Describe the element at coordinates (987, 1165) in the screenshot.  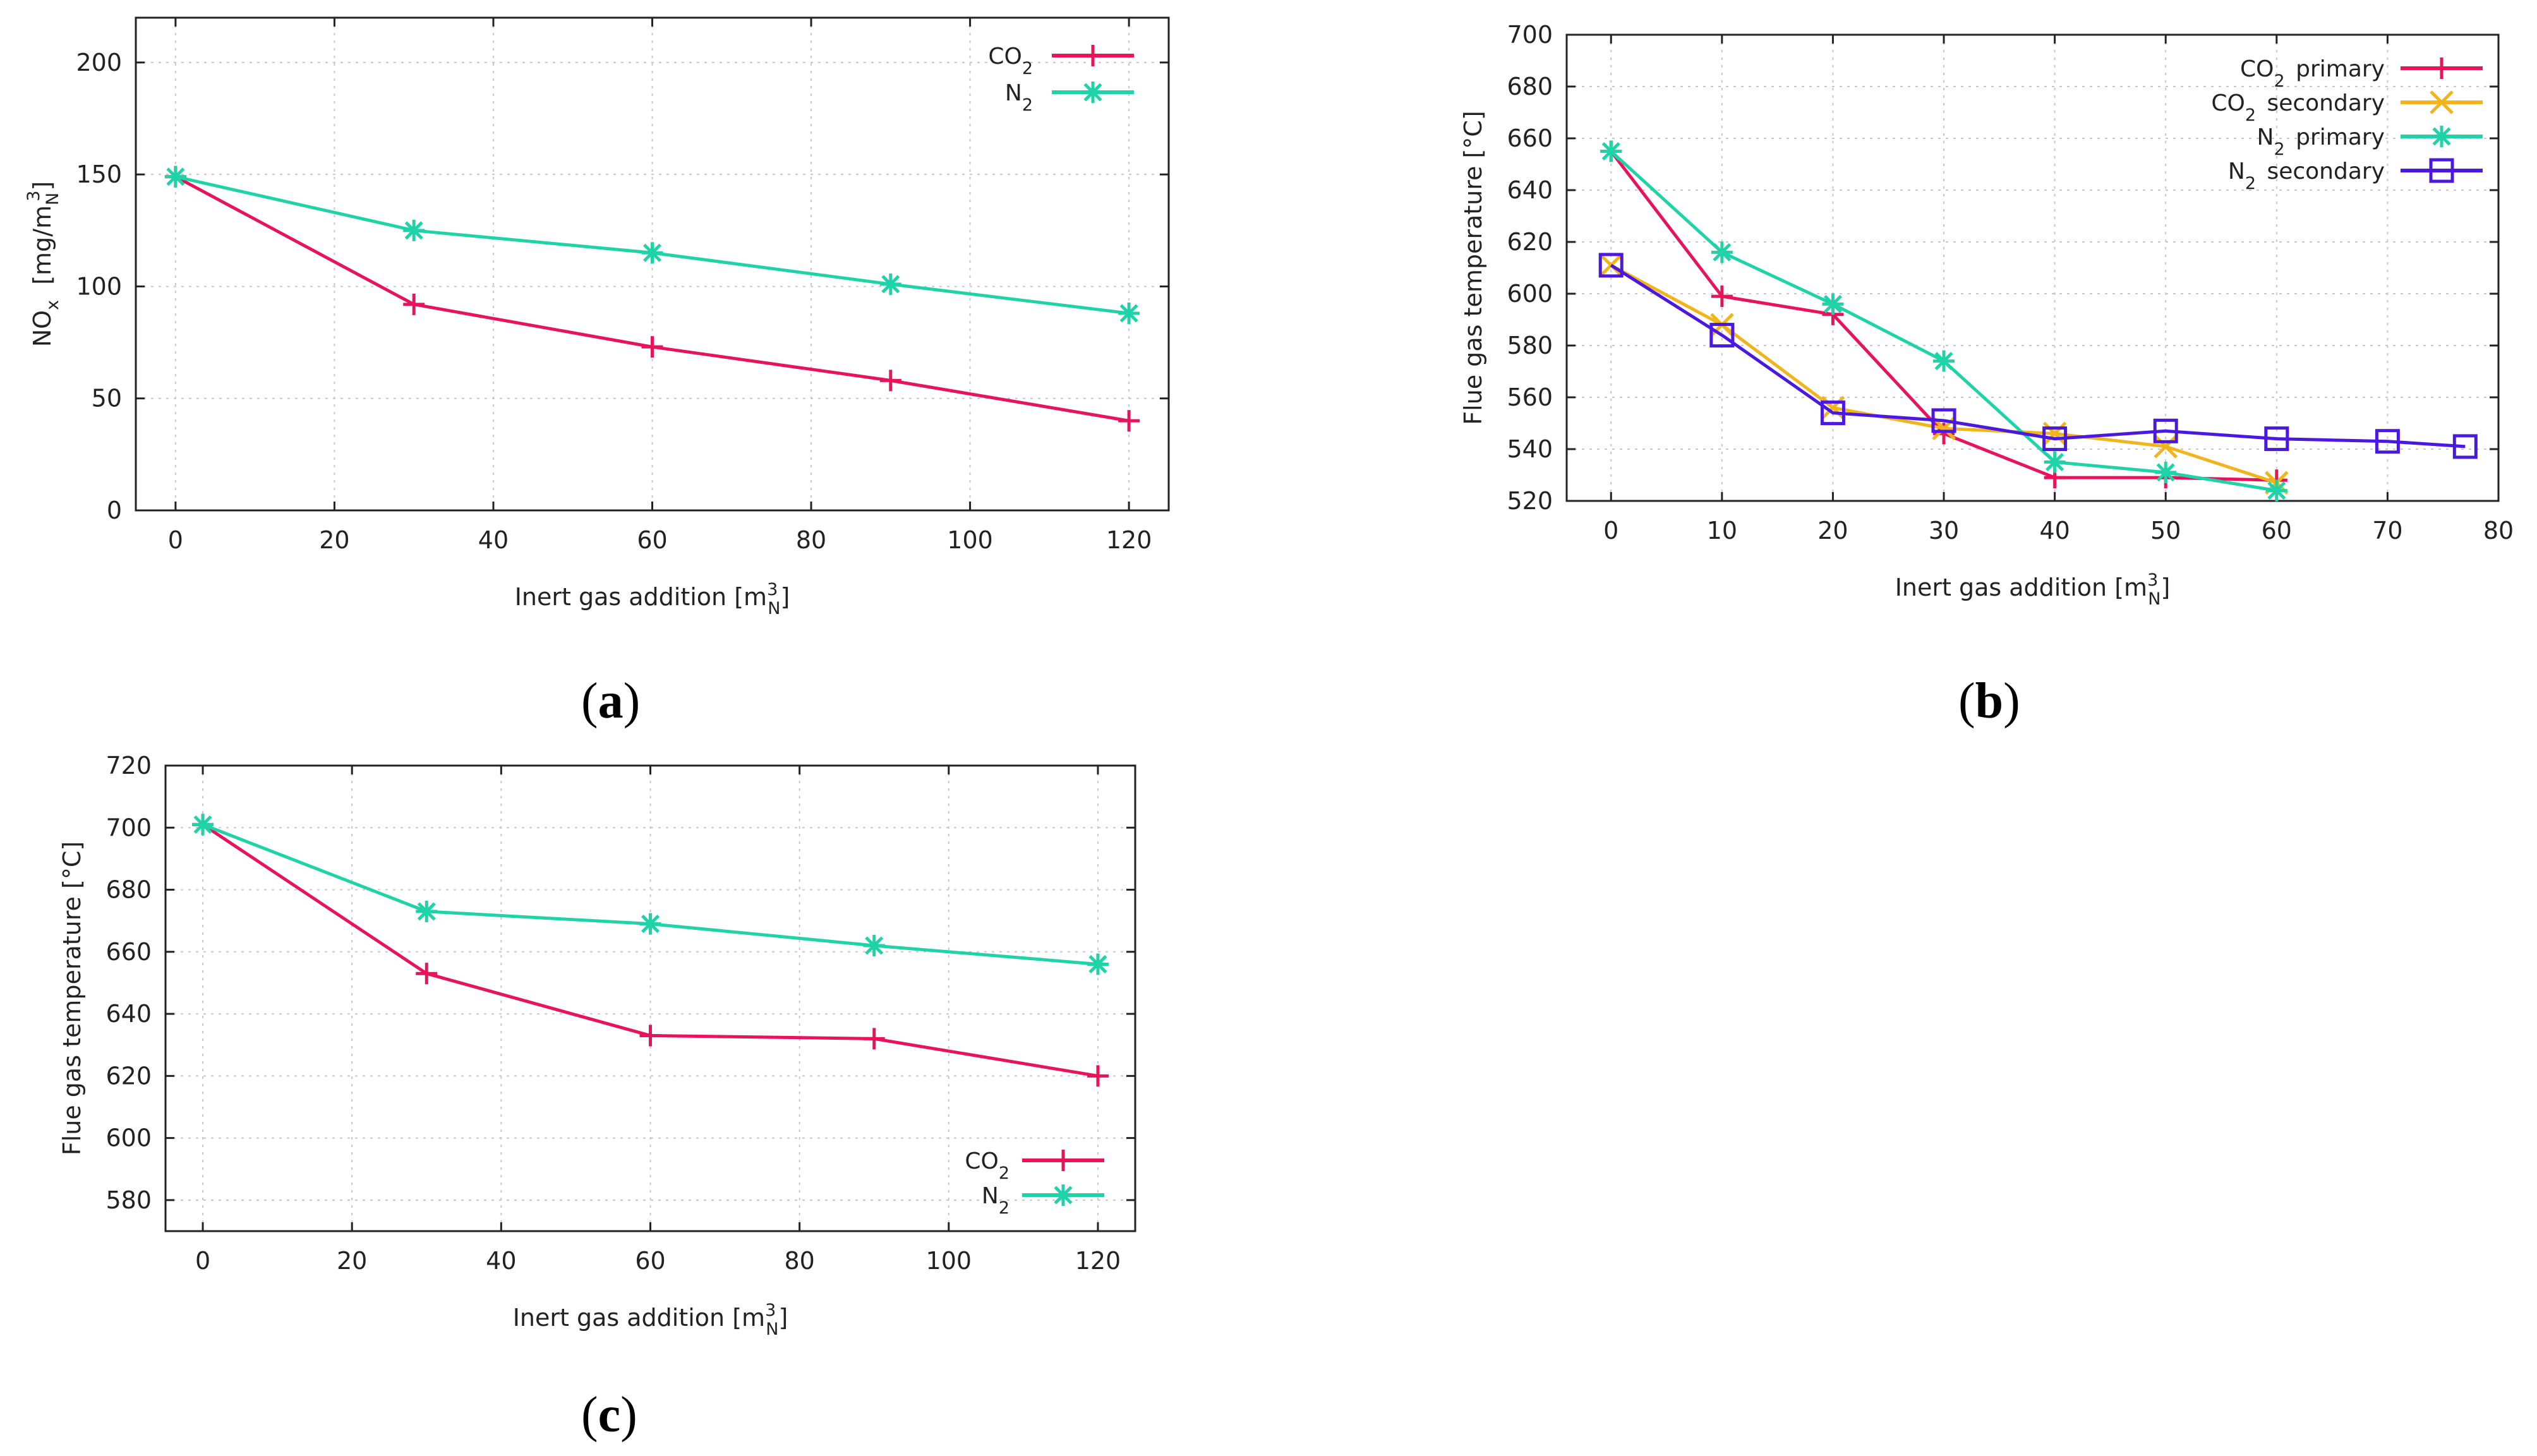
I see `legend-label: CO2` at that location.